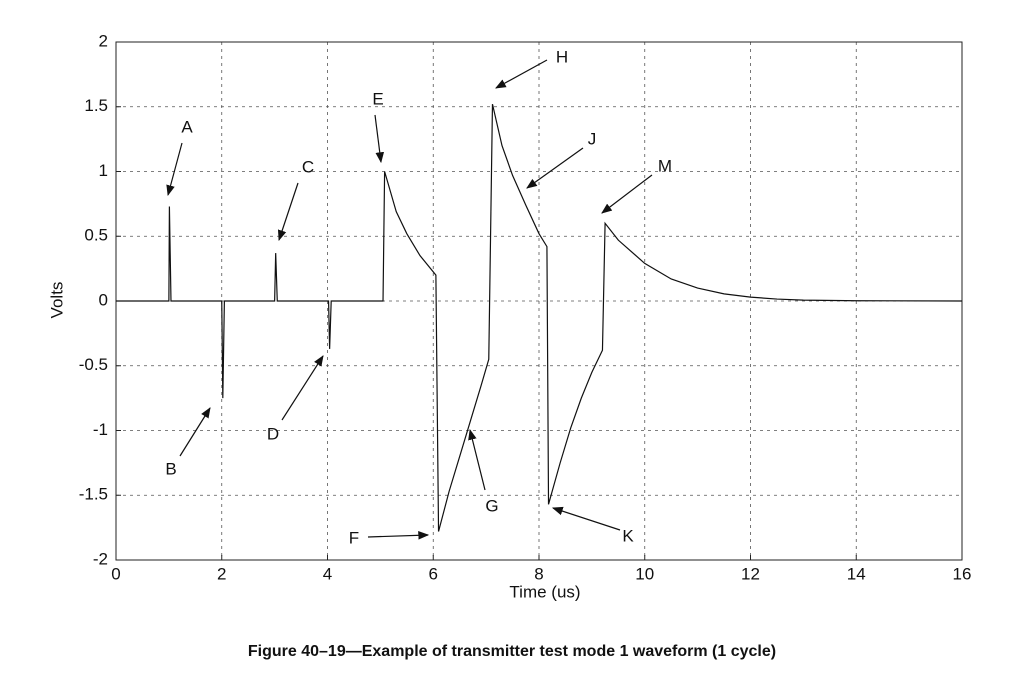  I want to click on annotation-label: E, so click(377, 98).